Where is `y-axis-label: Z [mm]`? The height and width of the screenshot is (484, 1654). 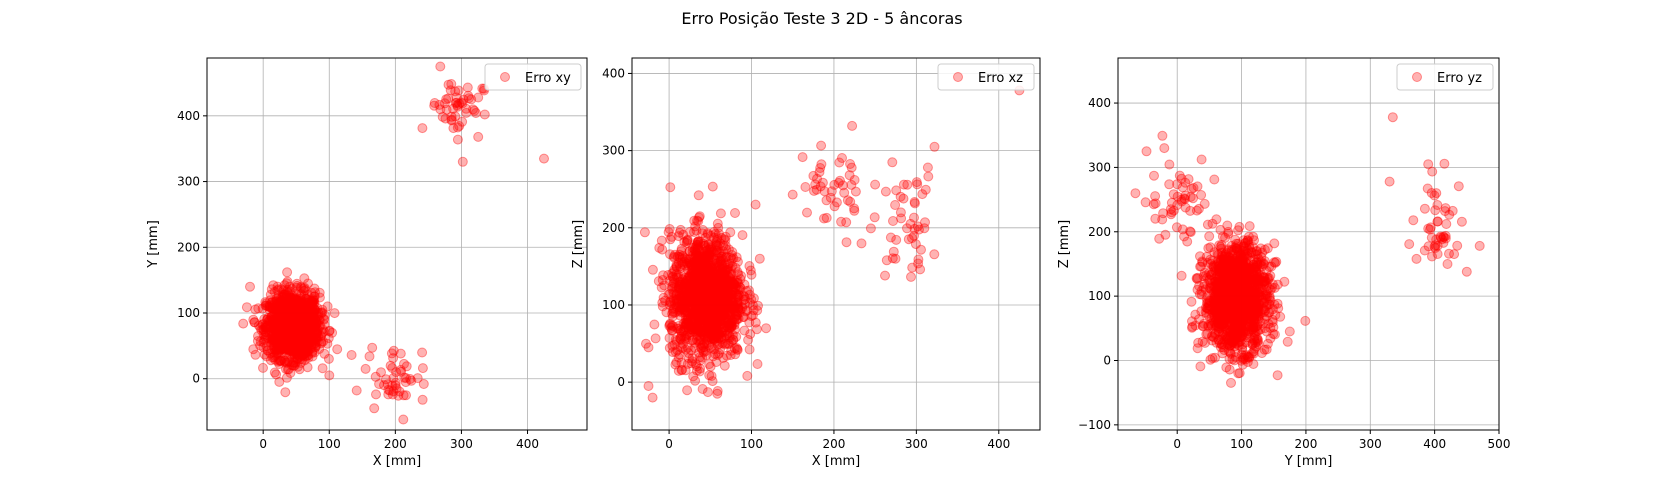
y-axis-label: Z [mm] is located at coordinates (578, 244).